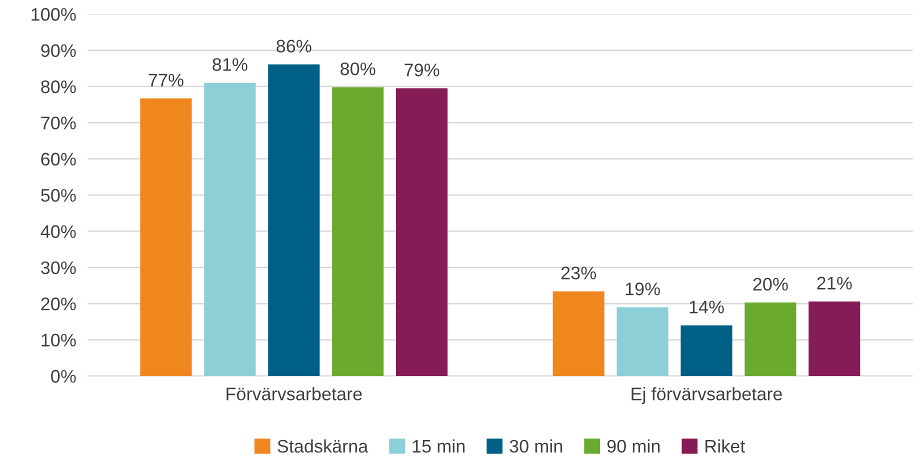  What do you see at coordinates (59, 340) in the screenshot?
I see `y-tick-label: 10%` at bounding box center [59, 340].